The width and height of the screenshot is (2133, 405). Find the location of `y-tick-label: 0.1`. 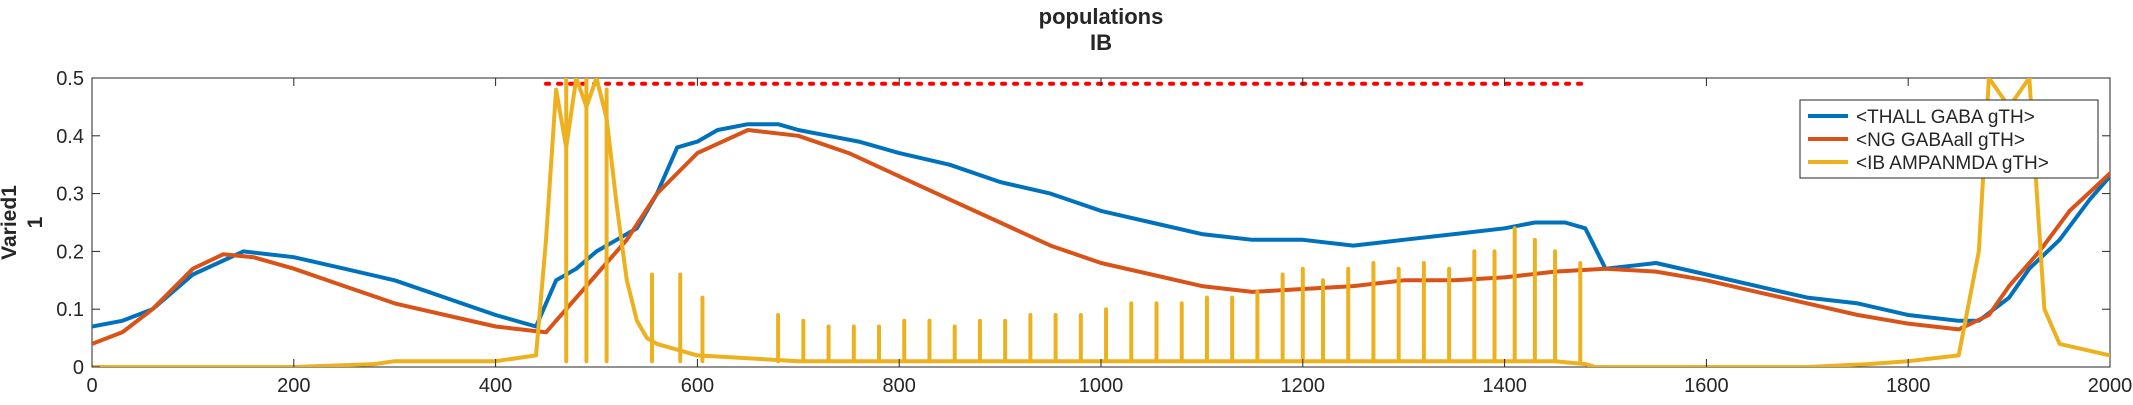

y-tick-label: 0.1 is located at coordinates (70, 310).